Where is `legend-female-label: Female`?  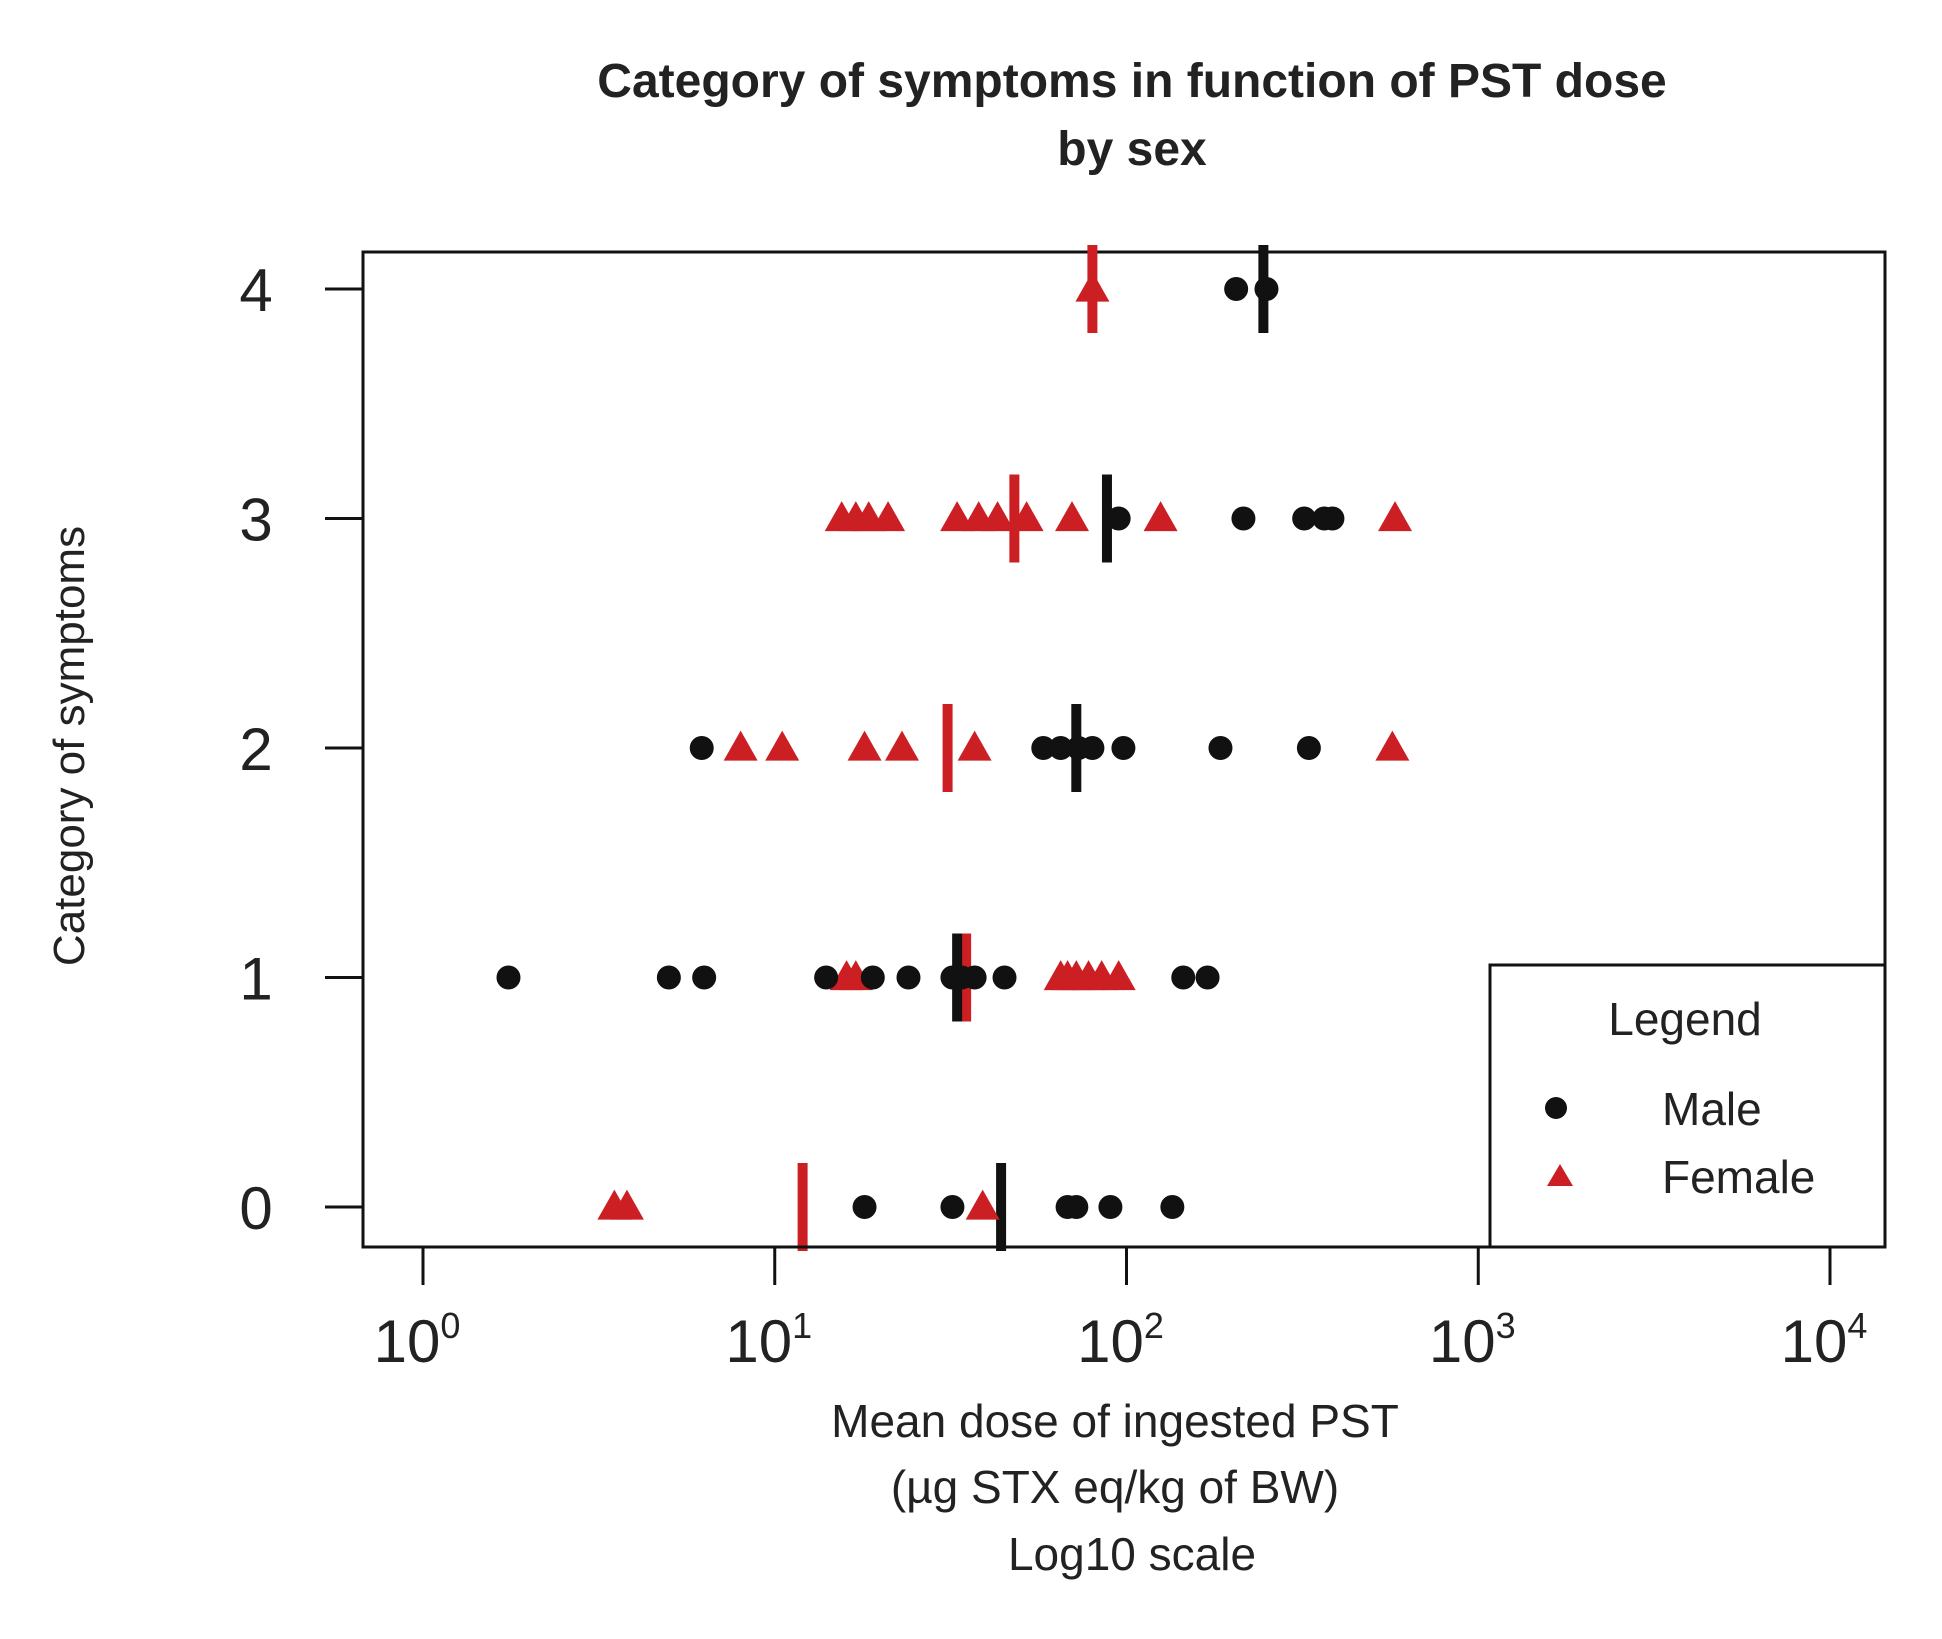
legend-female-label: Female is located at coordinates (1738, 1177).